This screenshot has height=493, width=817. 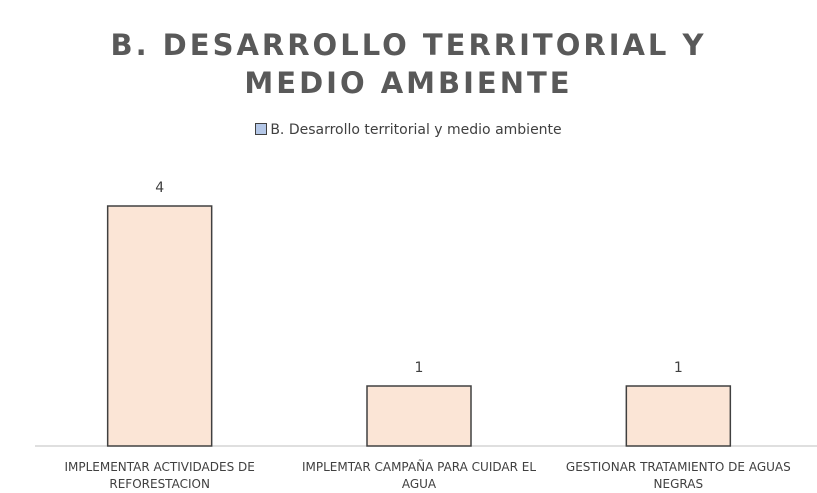 I want to click on data-label: 4, so click(x=159, y=188).